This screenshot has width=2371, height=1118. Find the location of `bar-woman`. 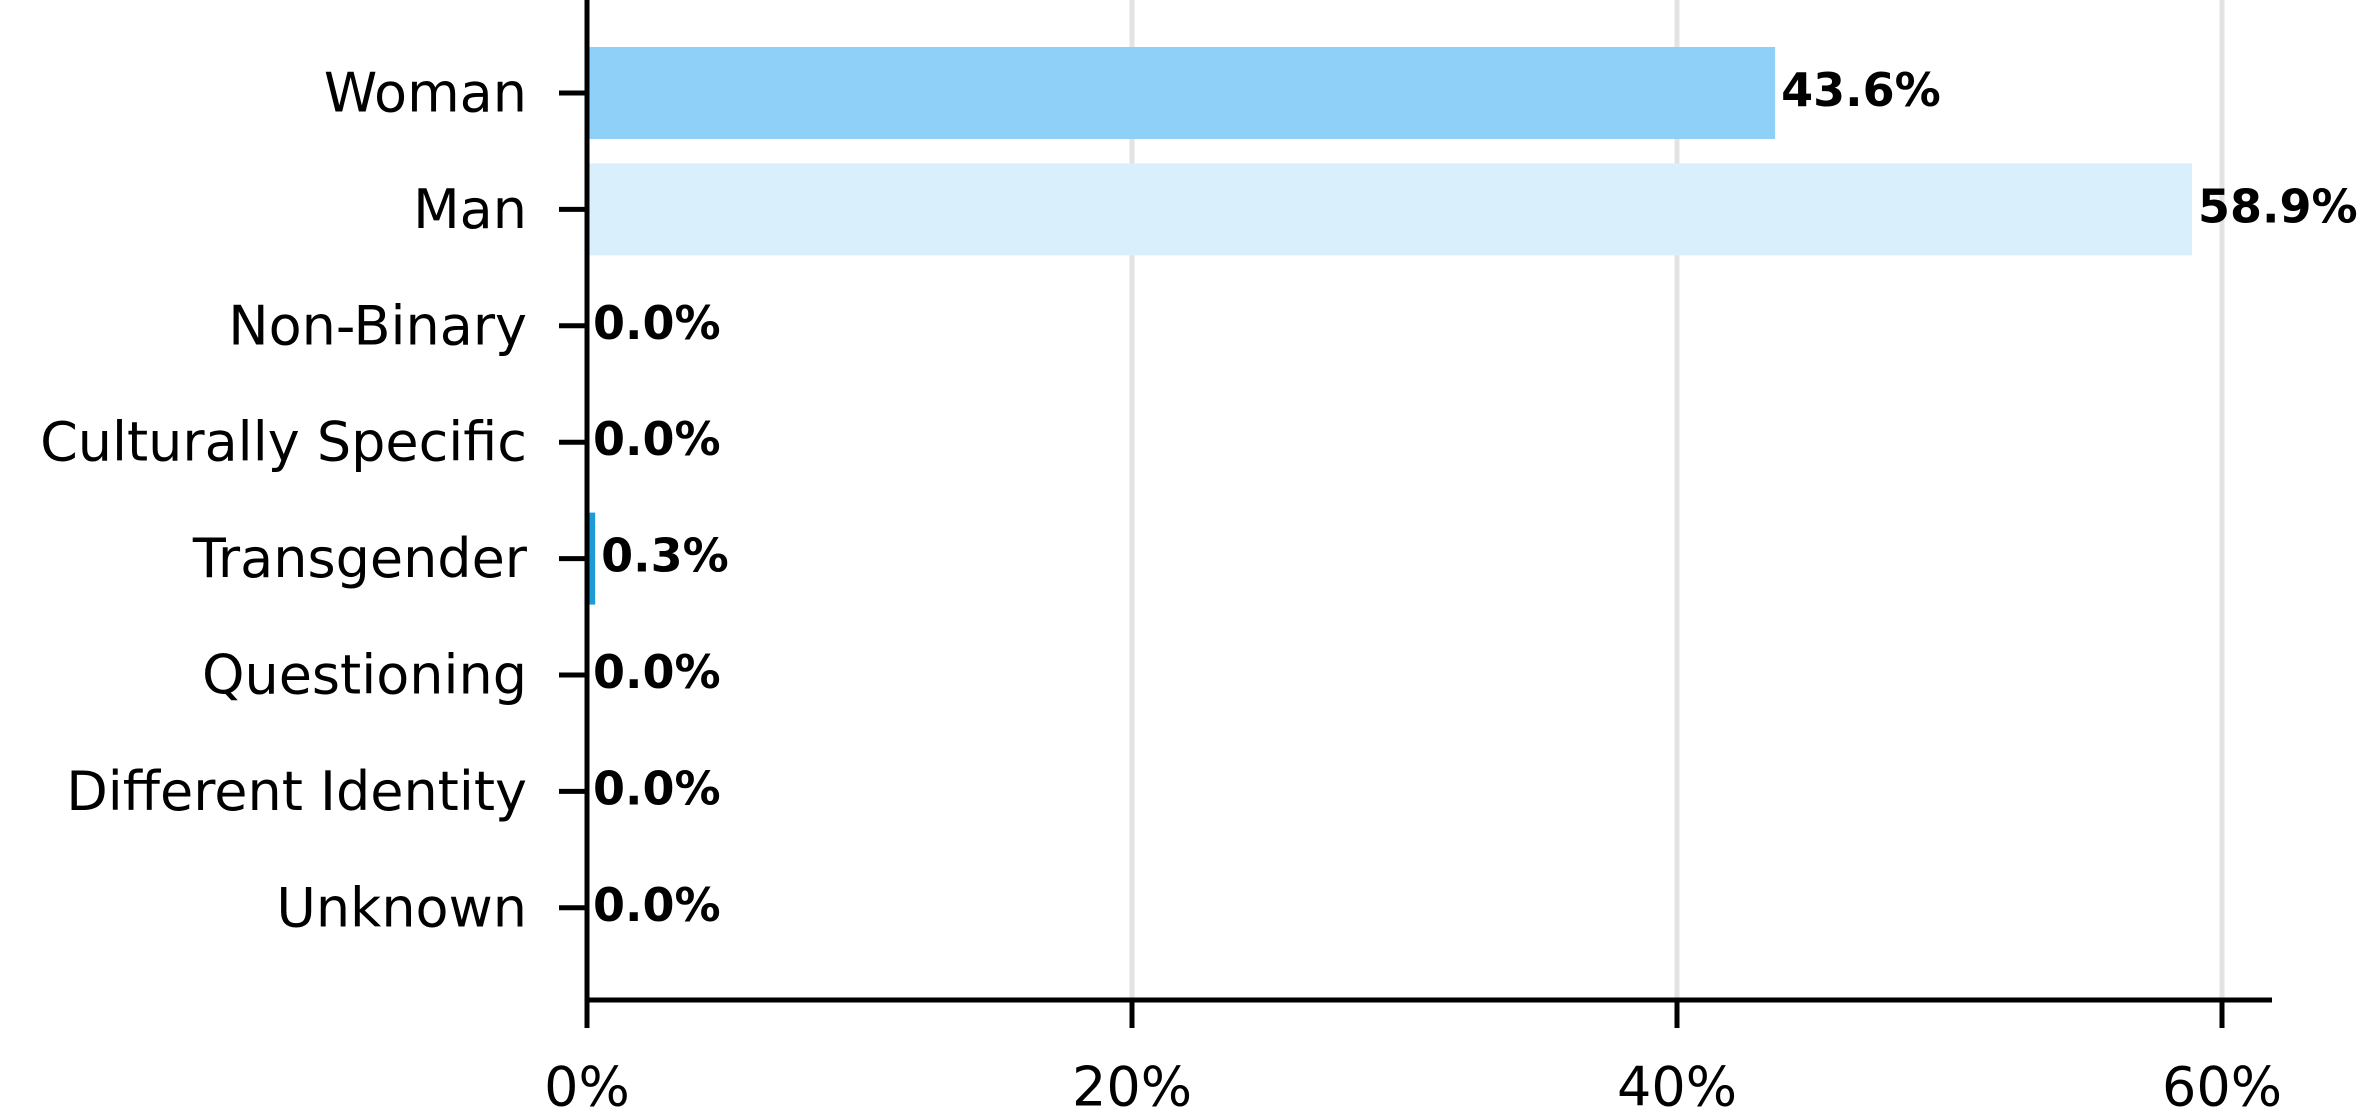

bar-woman is located at coordinates (1181, 93).